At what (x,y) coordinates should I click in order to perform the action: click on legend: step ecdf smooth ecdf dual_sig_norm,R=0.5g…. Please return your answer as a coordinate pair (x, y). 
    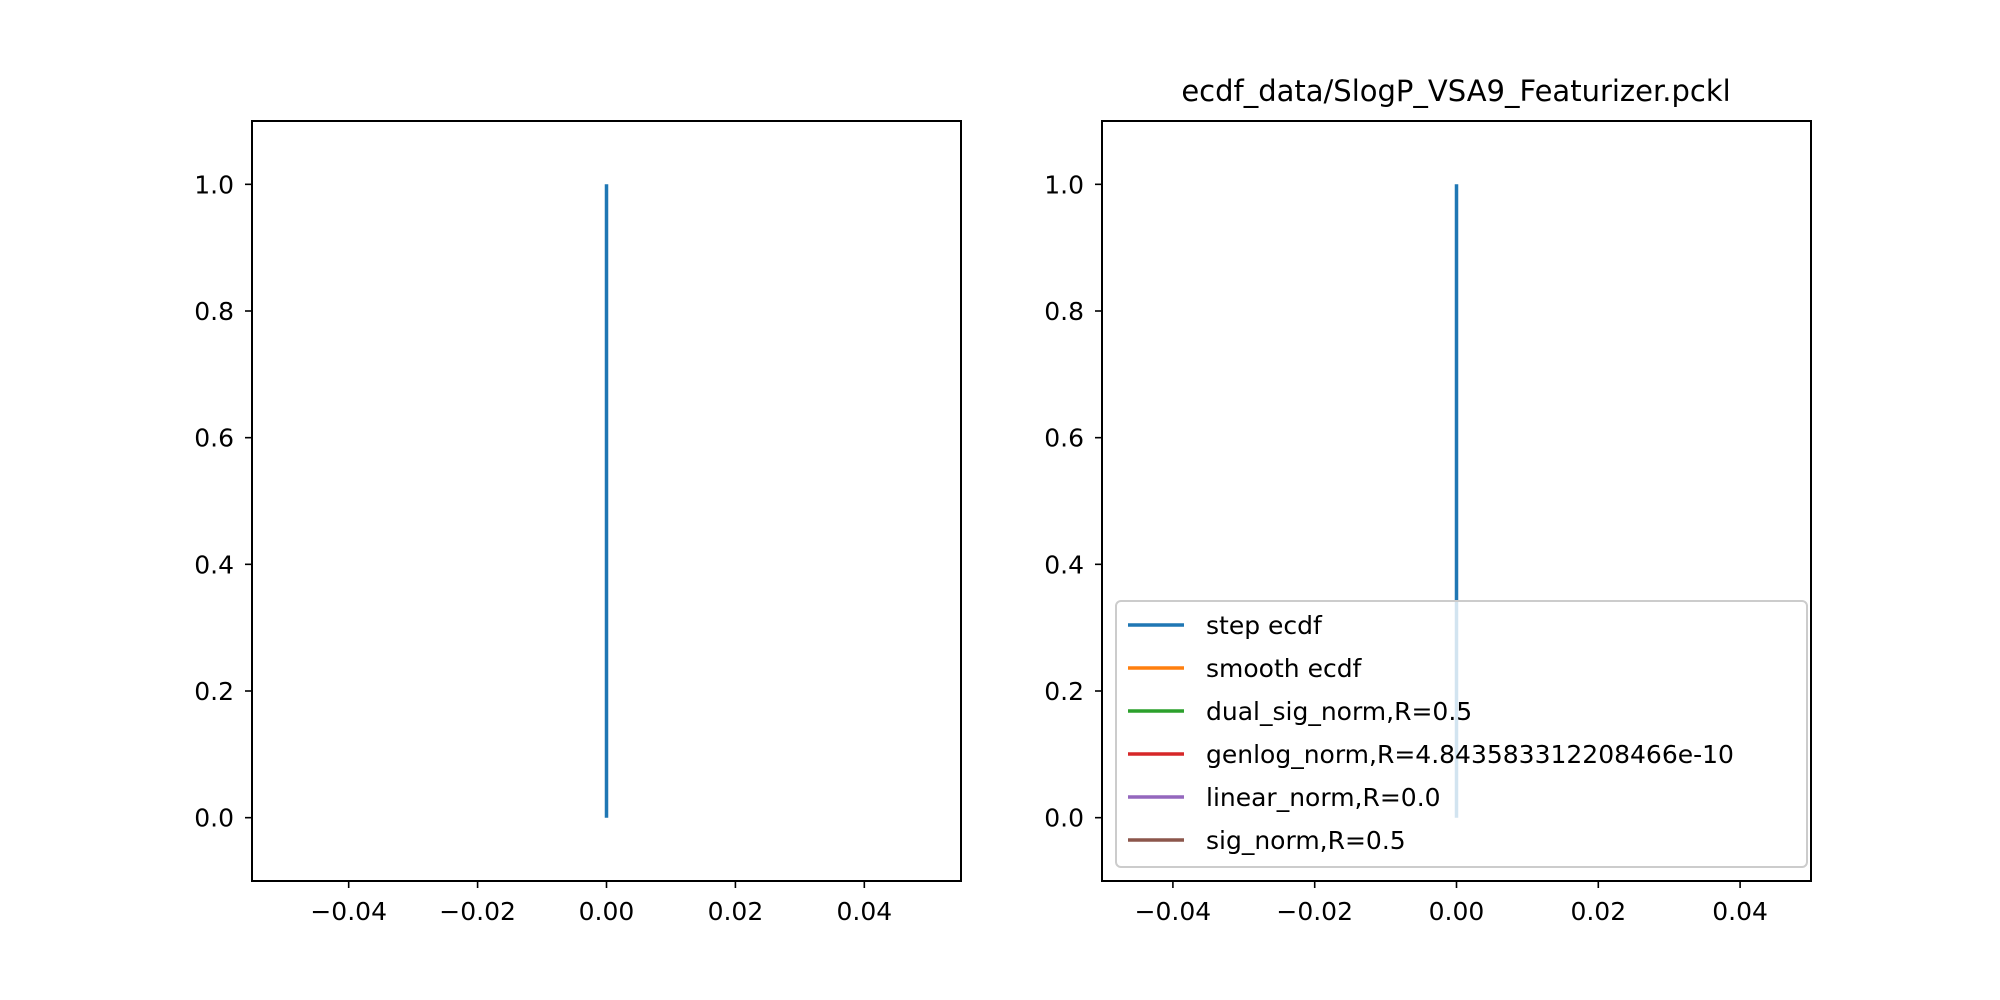
    Looking at the image, I should click on (1461, 734).